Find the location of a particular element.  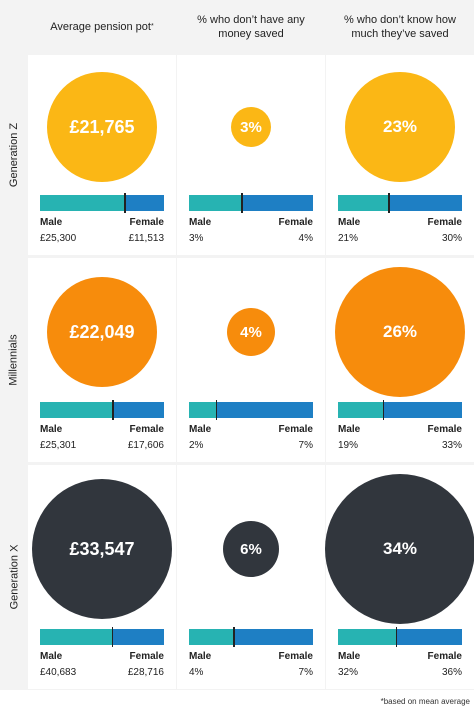

column-header-text: % who don’t know how much they’ve saved is located at coordinates (400, 27).